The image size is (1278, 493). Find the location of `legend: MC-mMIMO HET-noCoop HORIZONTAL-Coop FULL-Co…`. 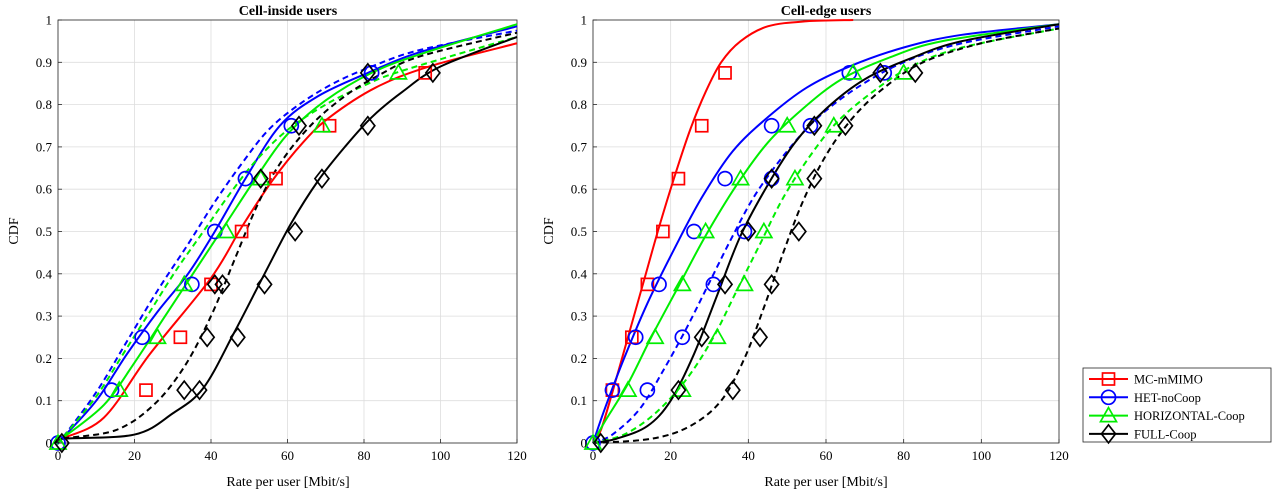

legend: MC-mMIMO HET-noCoop HORIZONTAL-Coop FULL-Co… is located at coordinates (1177, 406).